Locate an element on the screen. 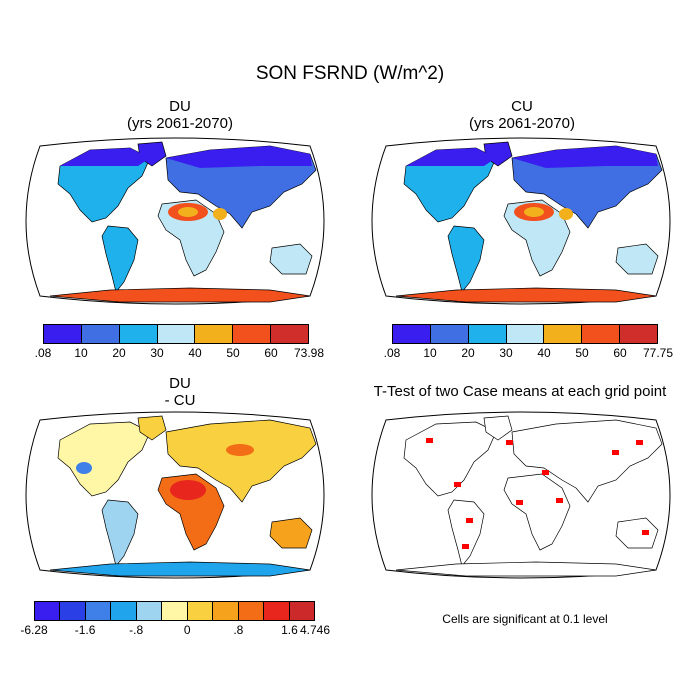  colorbar-diff is located at coordinates (174, 611).